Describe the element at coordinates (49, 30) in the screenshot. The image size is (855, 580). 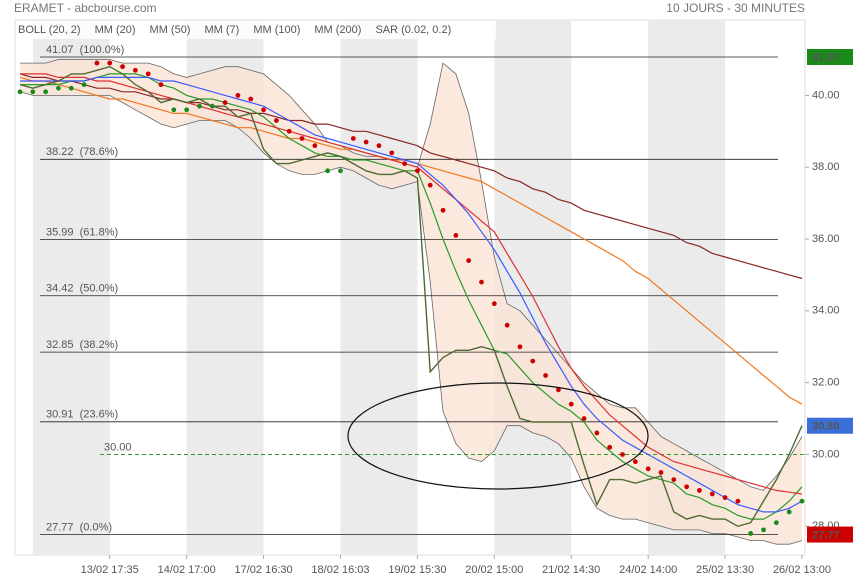
I see `legend-label: BOLL (20, 2)` at that location.